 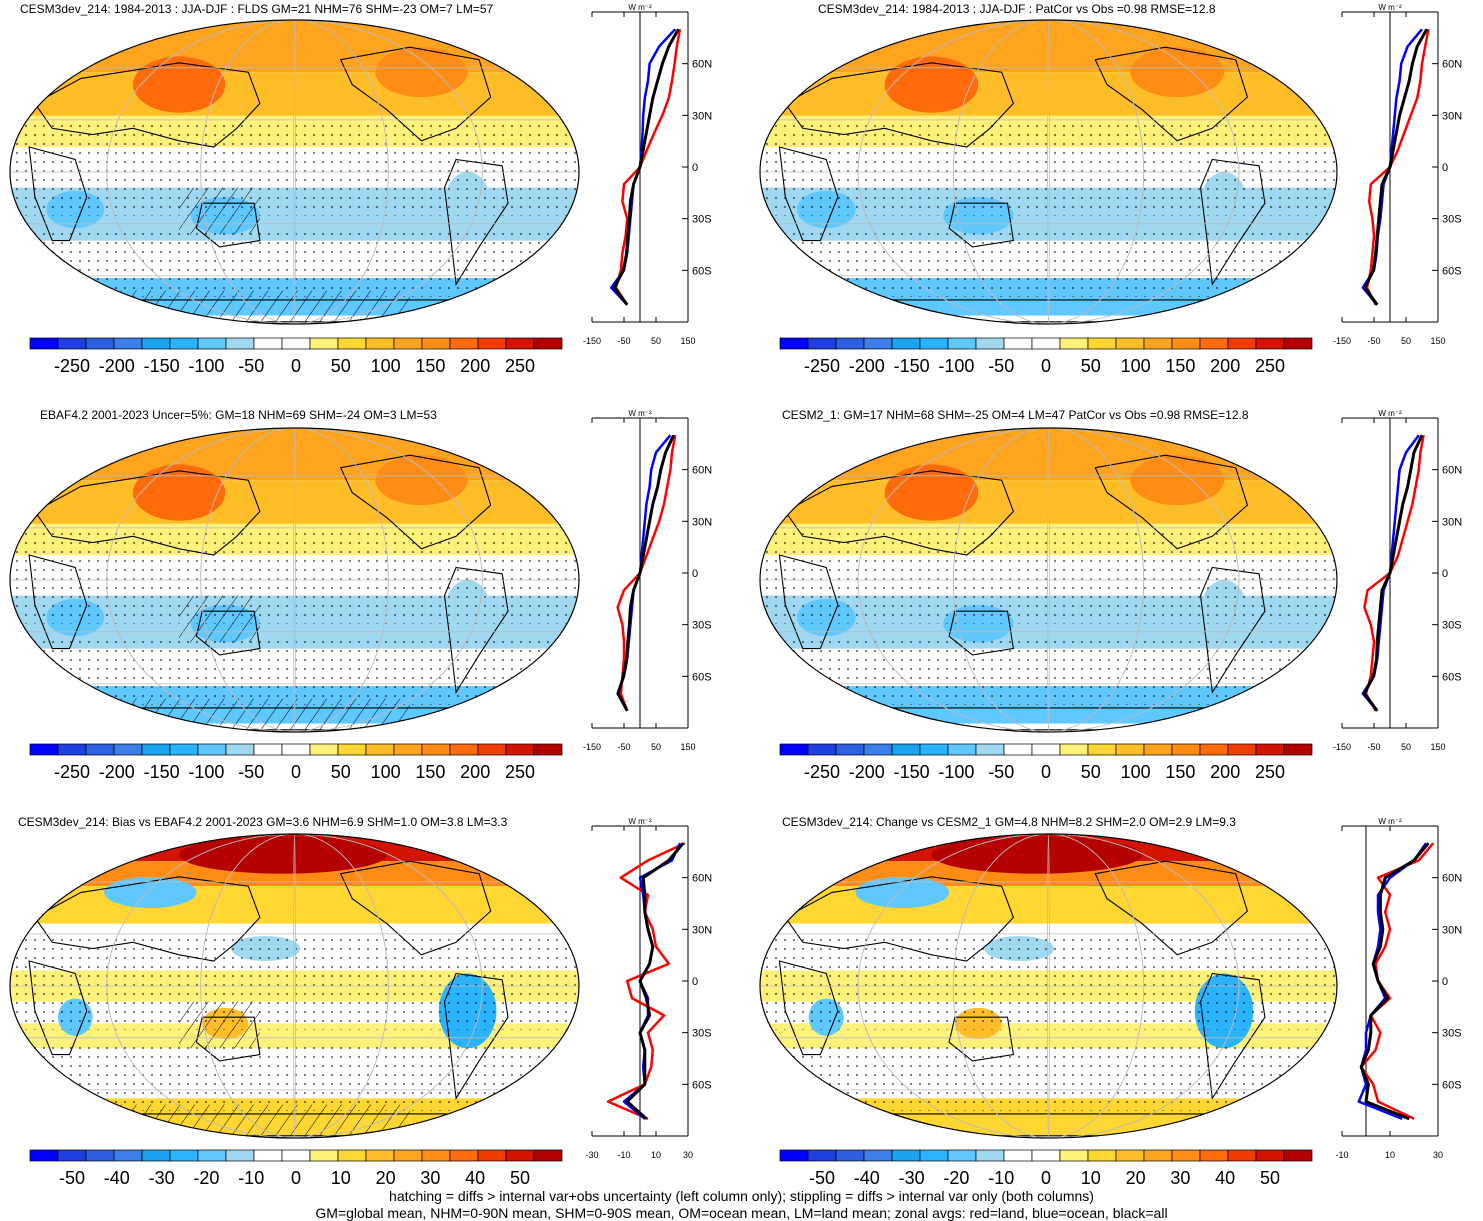 What do you see at coordinates (1452, 116) in the screenshot?
I see `y-tick-label: 30N` at bounding box center [1452, 116].